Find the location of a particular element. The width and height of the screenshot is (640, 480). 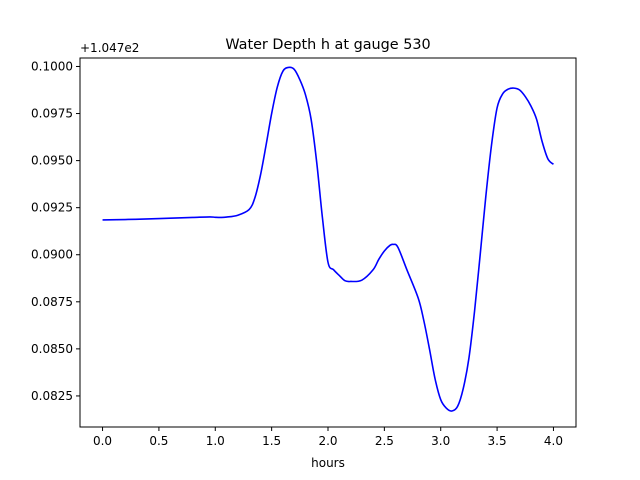

x-tick-label: 1.5 is located at coordinates (271, 441).